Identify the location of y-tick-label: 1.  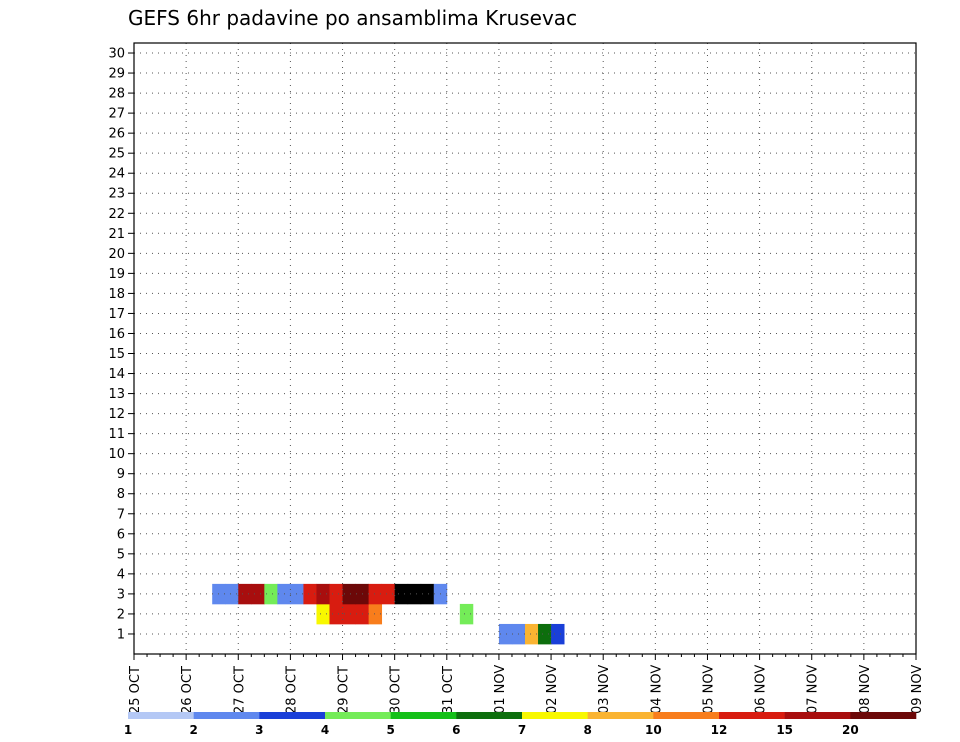
(121, 634).